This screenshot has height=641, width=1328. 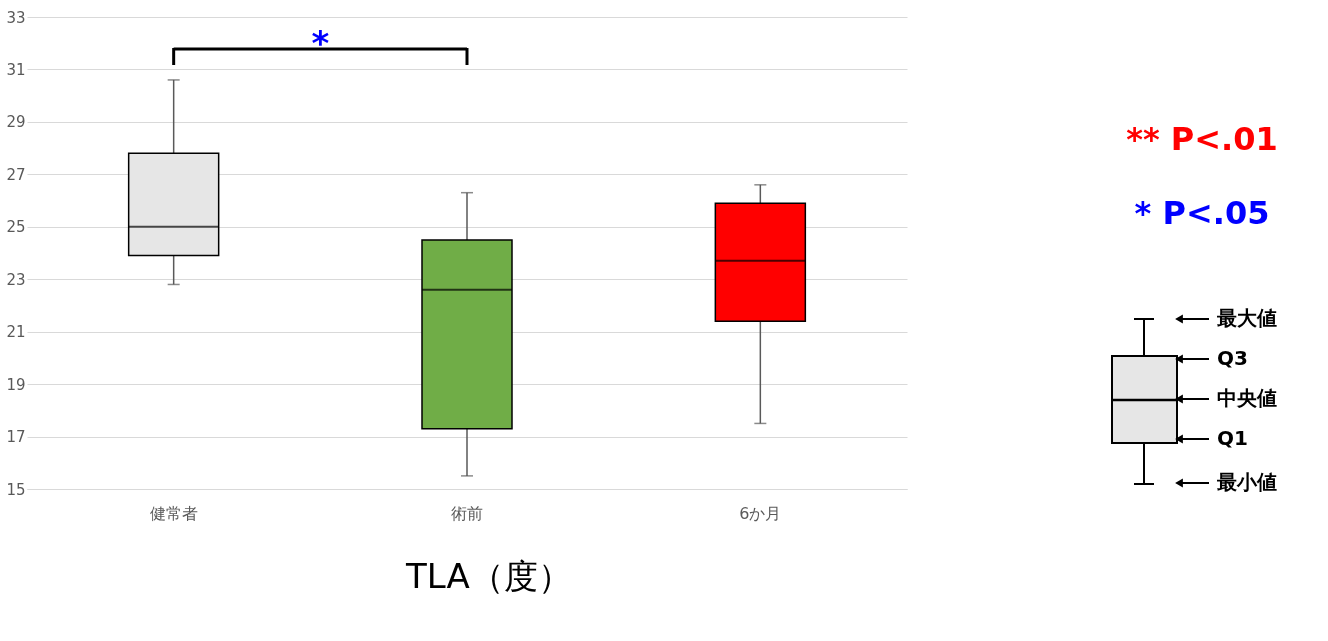 What do you see at coordinates (16, 489) in the screenshot?
I see `y-tick-label: 15` at bounding box center [16, 489].